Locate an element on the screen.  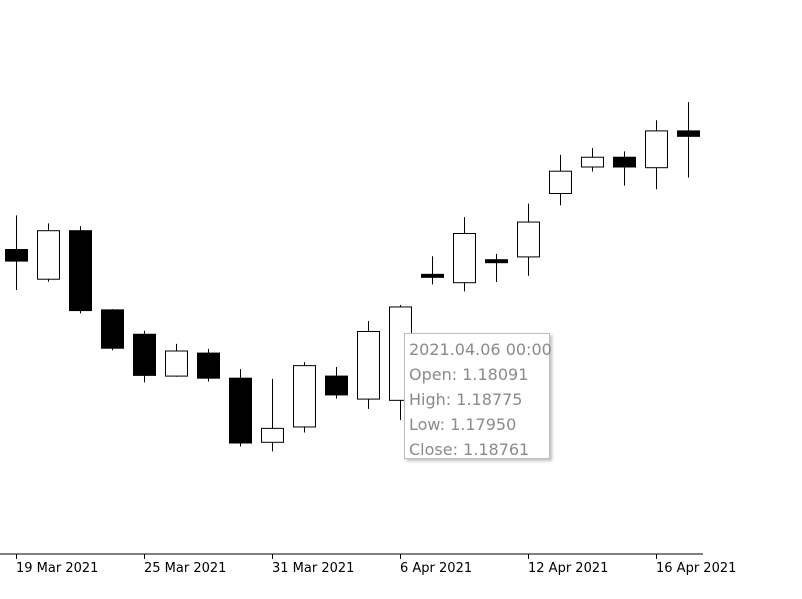
tooltip-datetime: 2021.04.06 00:00 is located at coordinates (480, 349).